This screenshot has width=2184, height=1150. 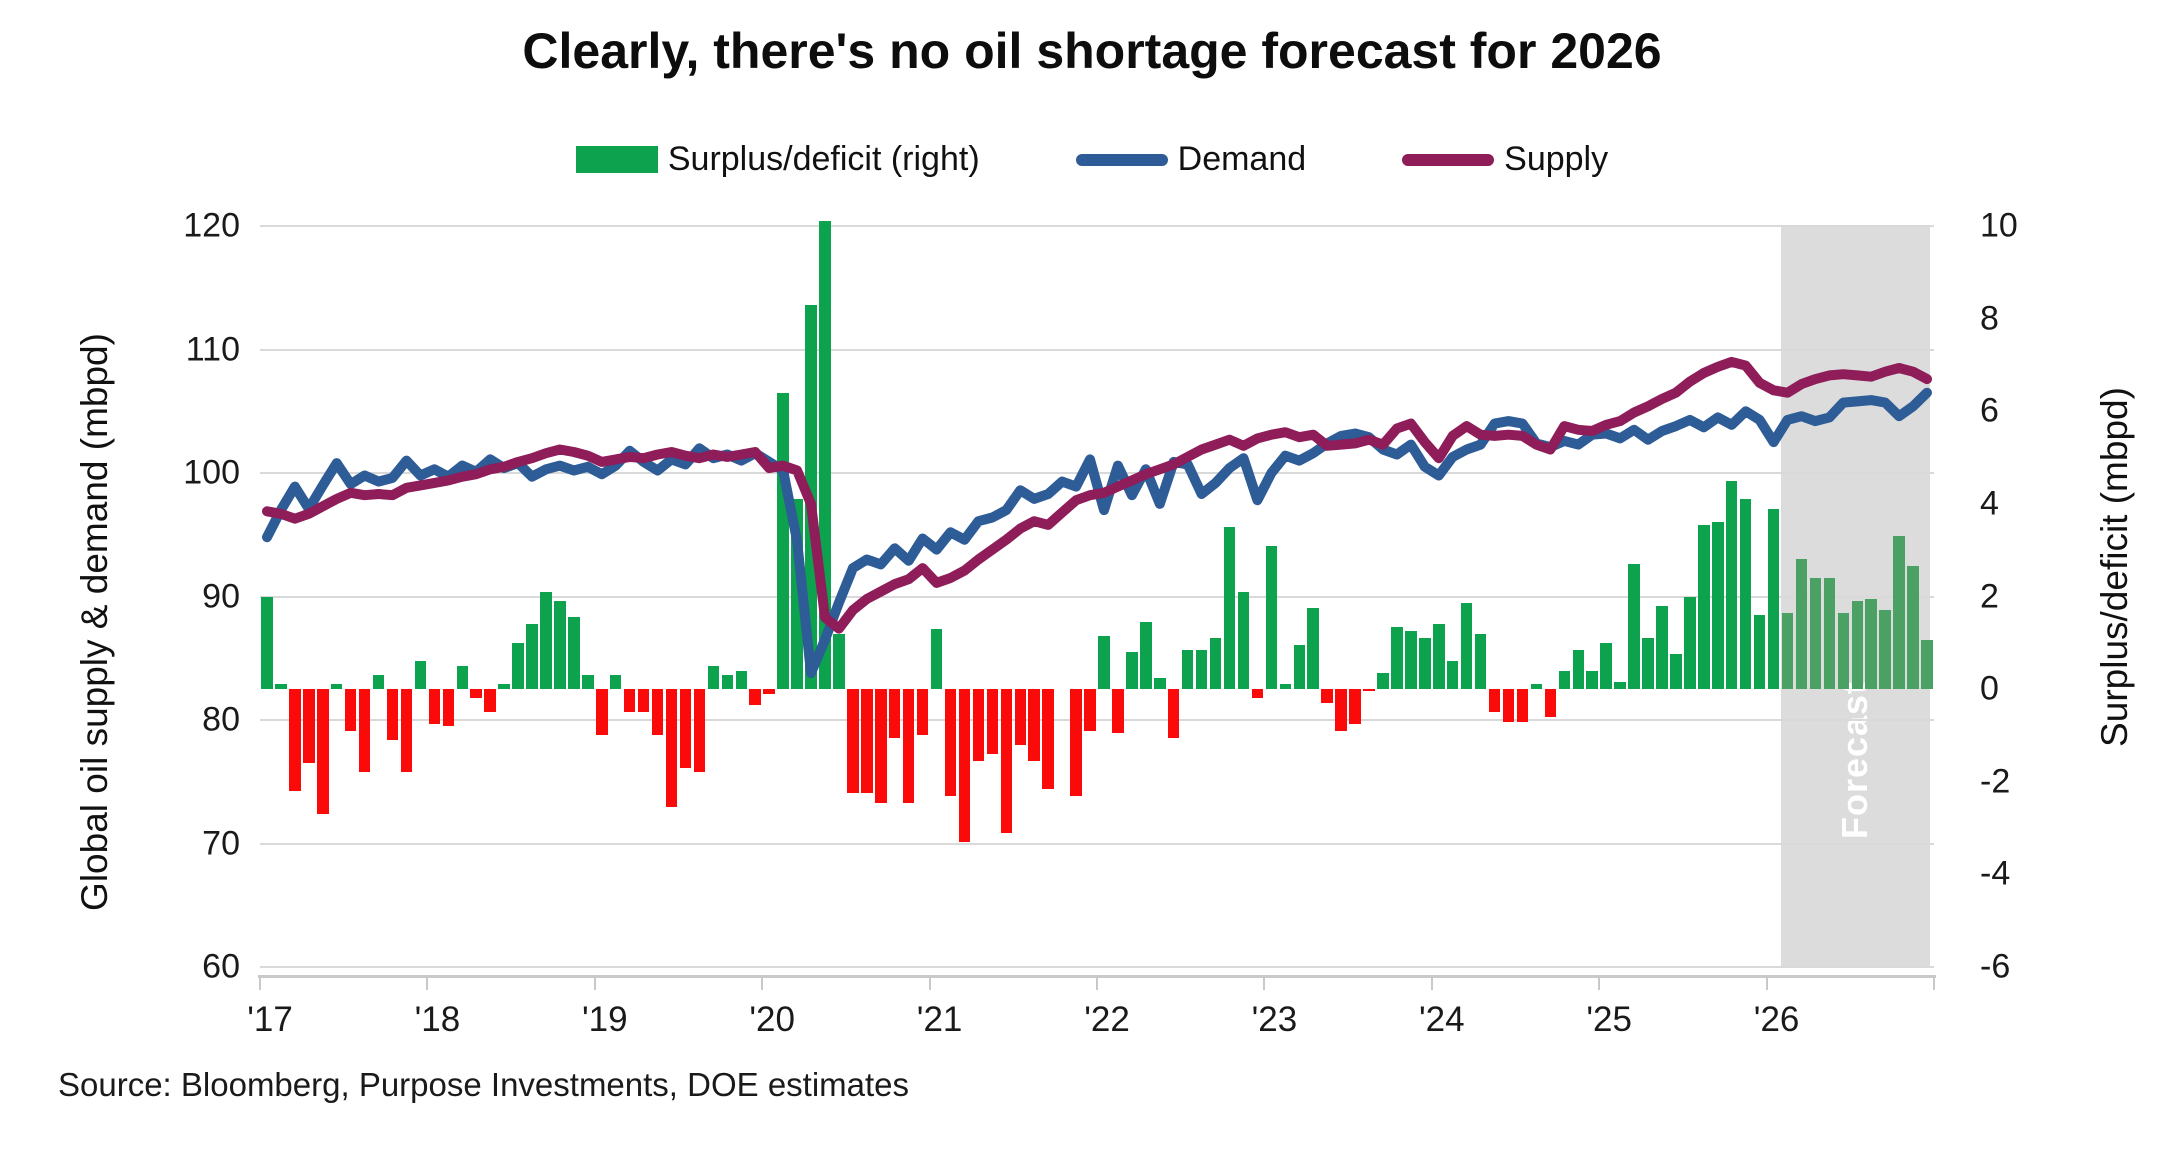 I want to click on x-axis-tick-label: '26, so click(x=1776, y=1019).